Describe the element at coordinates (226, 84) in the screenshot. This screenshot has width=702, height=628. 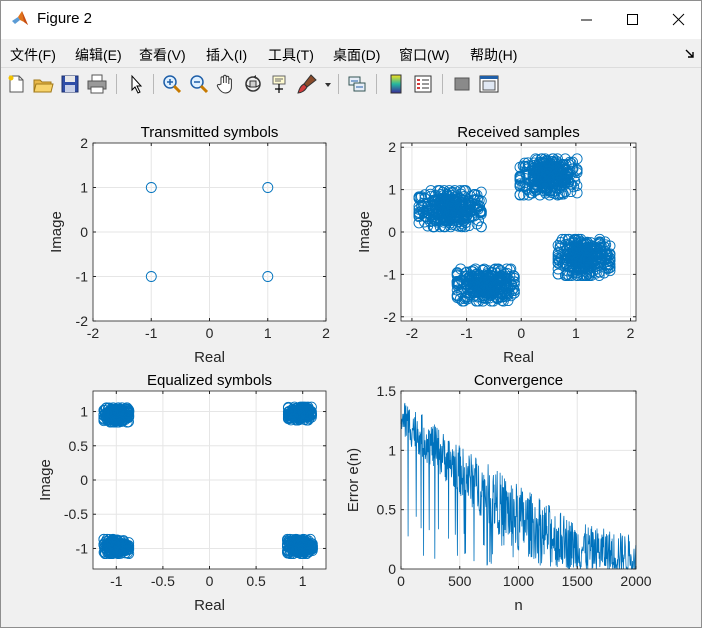
I see `pan-icon` at that location.